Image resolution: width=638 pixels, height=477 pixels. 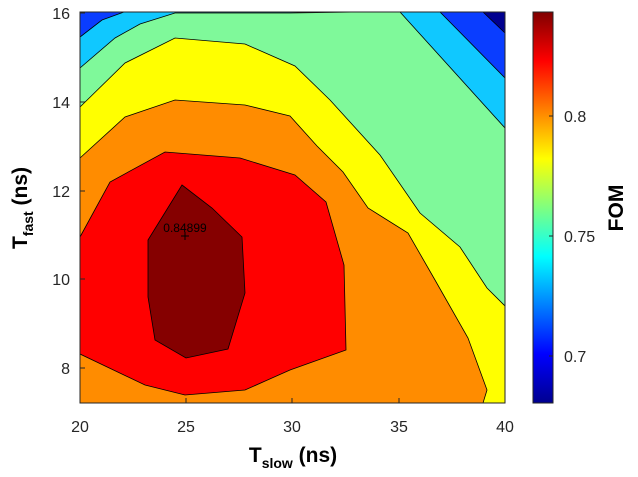 I want to click on x-axis-label-unit: (ns), so click(x=315, y=455).